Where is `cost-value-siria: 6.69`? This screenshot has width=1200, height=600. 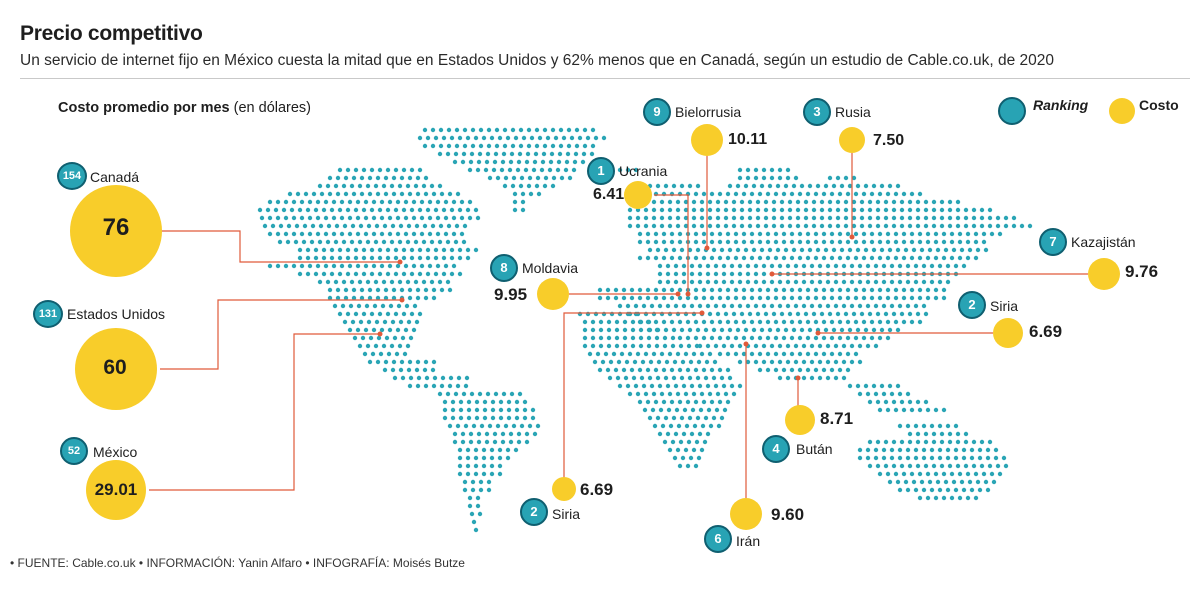 cost-value-siria: 6.69 is located at coordinates (597, 489).